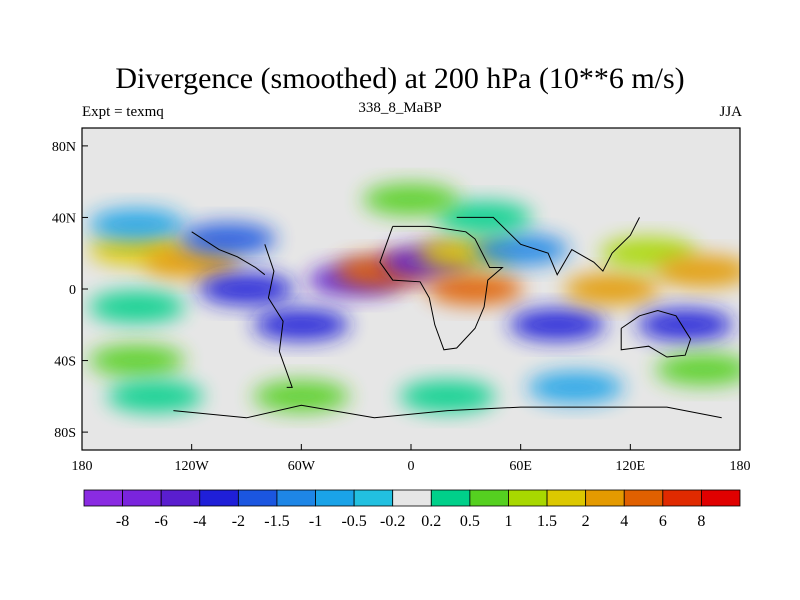 The image size is (800, 600). What do you see at coordinates (412, 509) in the screenshot?
I see `colorbar: -8 -6 -4 -2 -1.5 -1 -0.5 -0.2 0.2 0.5 1 1.5 2 4 6 8` at bounding box center [412, 509].